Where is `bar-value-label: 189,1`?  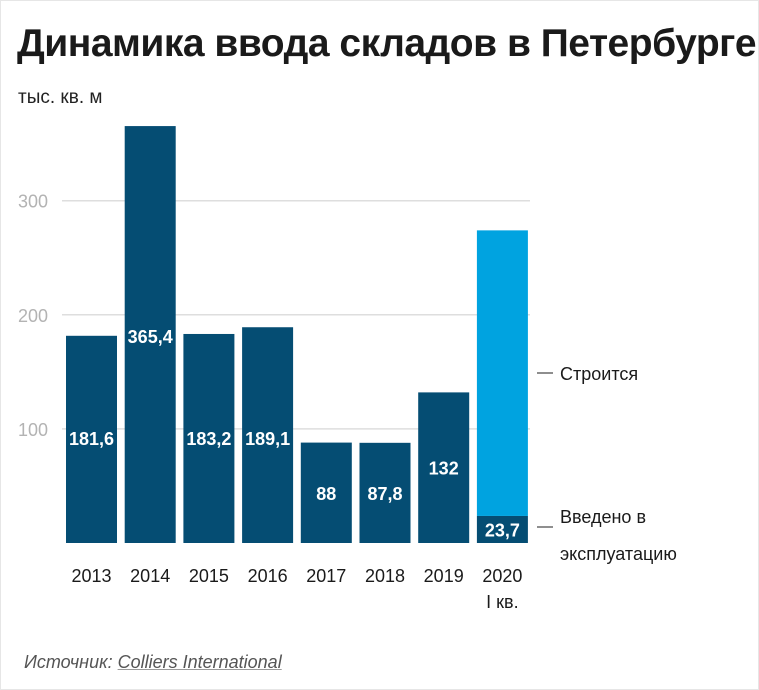
bar-value-label: 189,1 is located at coordinates (267, 439).